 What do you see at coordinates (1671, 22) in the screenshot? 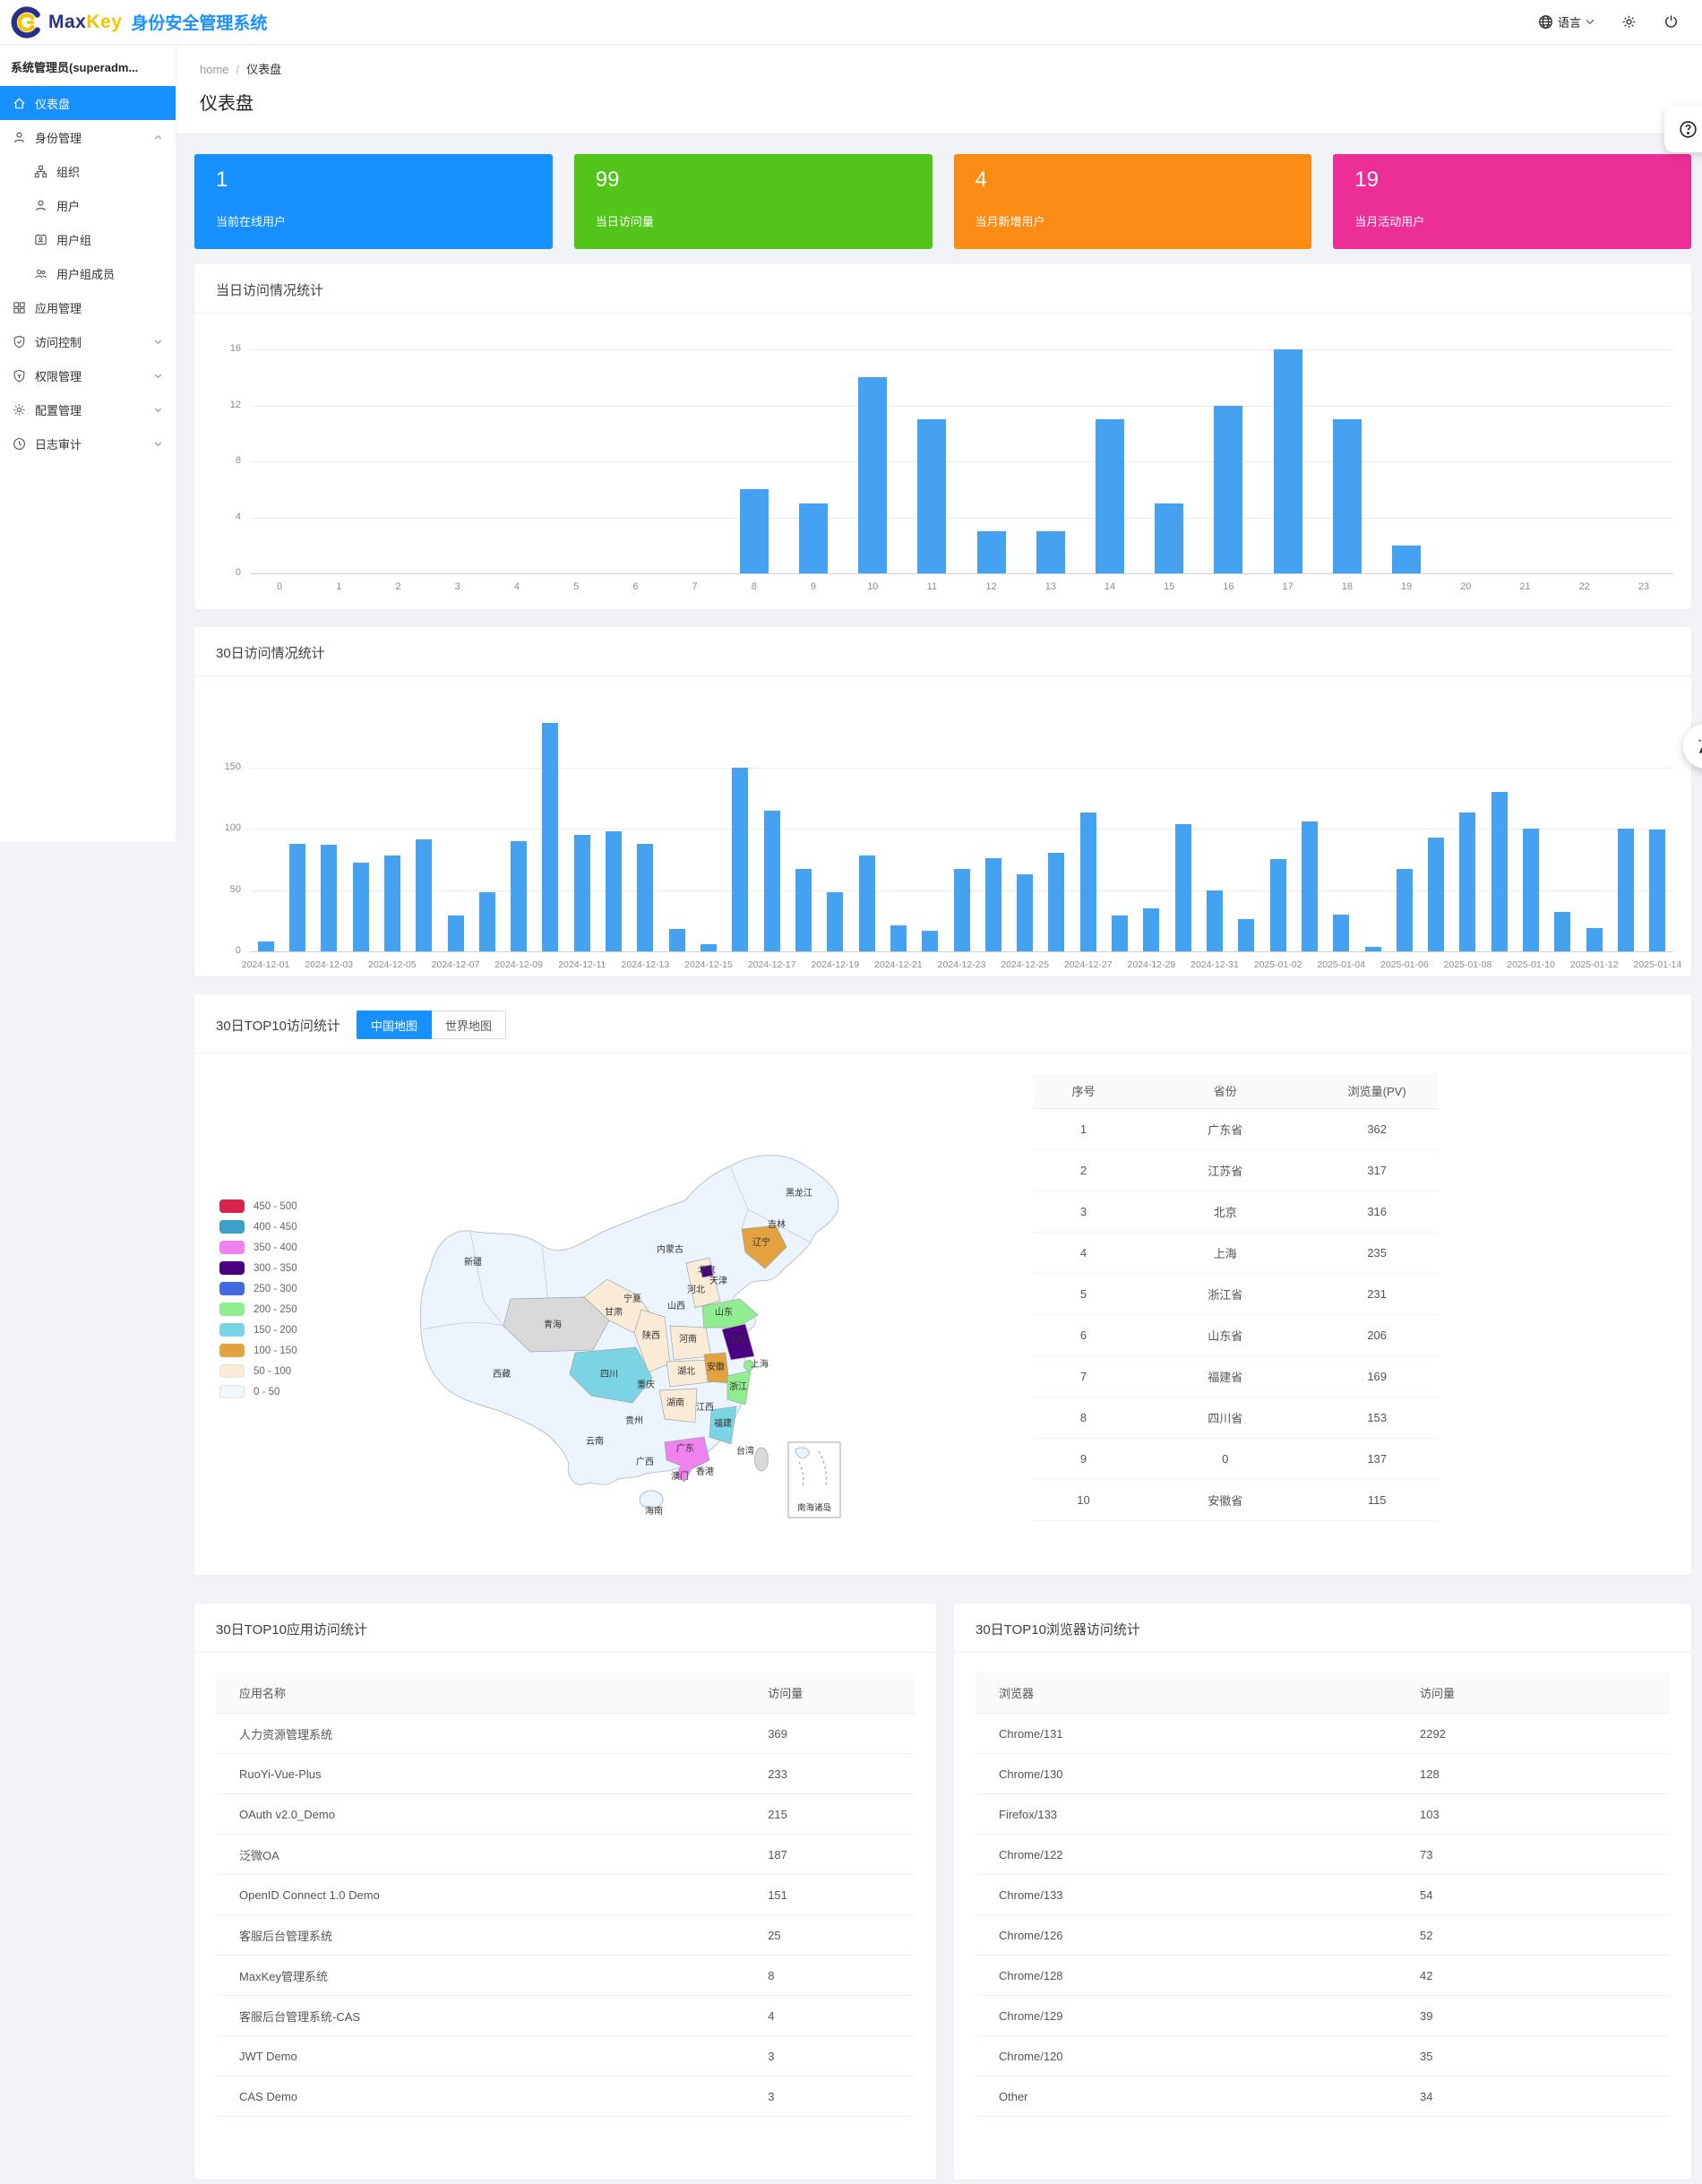
I see `logout-icon` at bounding box center [1671, 22].